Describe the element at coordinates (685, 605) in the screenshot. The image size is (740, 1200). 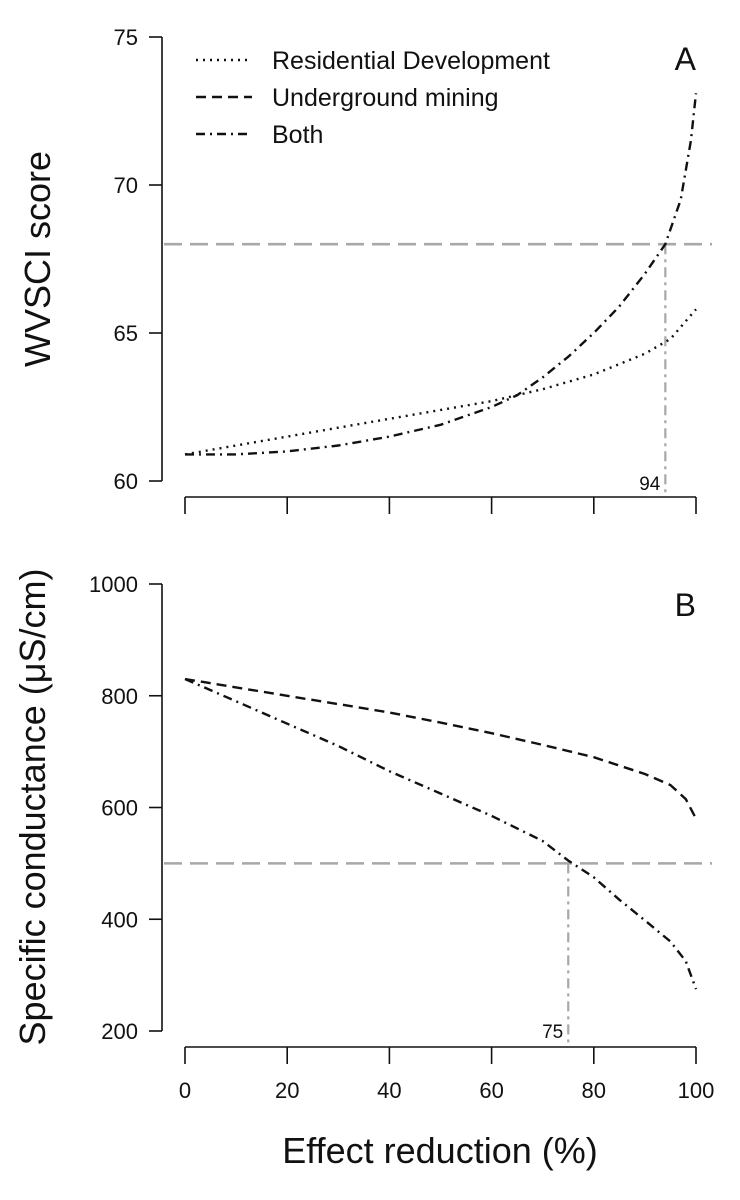
I see `panel-label: B` at that location.